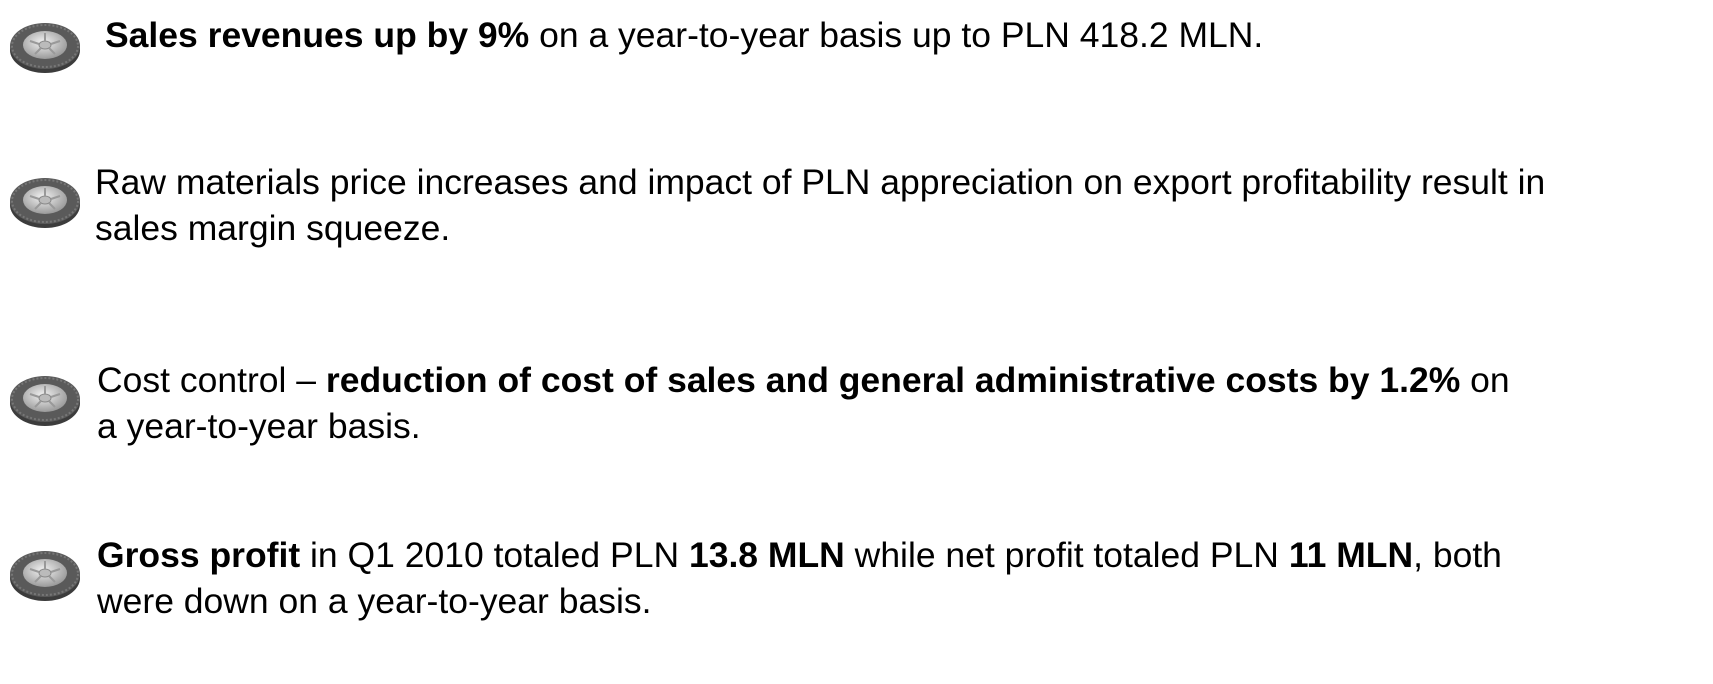  Describe the element at coordinates (1066, 555) in the screenshot. I see `text-run: while net profit totaled PLN` at that location.